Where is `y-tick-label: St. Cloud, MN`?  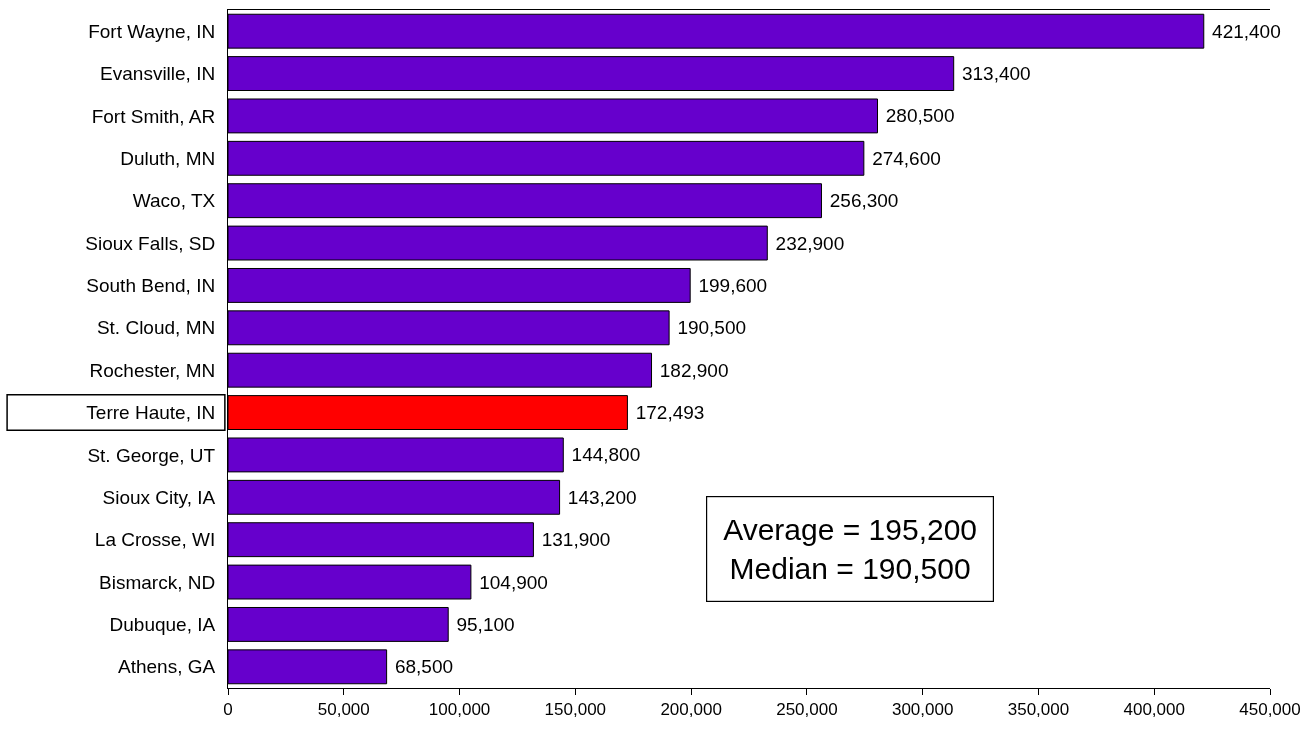
y-tick-label: St. Cloud, MN is located at coordinates (156, 328).